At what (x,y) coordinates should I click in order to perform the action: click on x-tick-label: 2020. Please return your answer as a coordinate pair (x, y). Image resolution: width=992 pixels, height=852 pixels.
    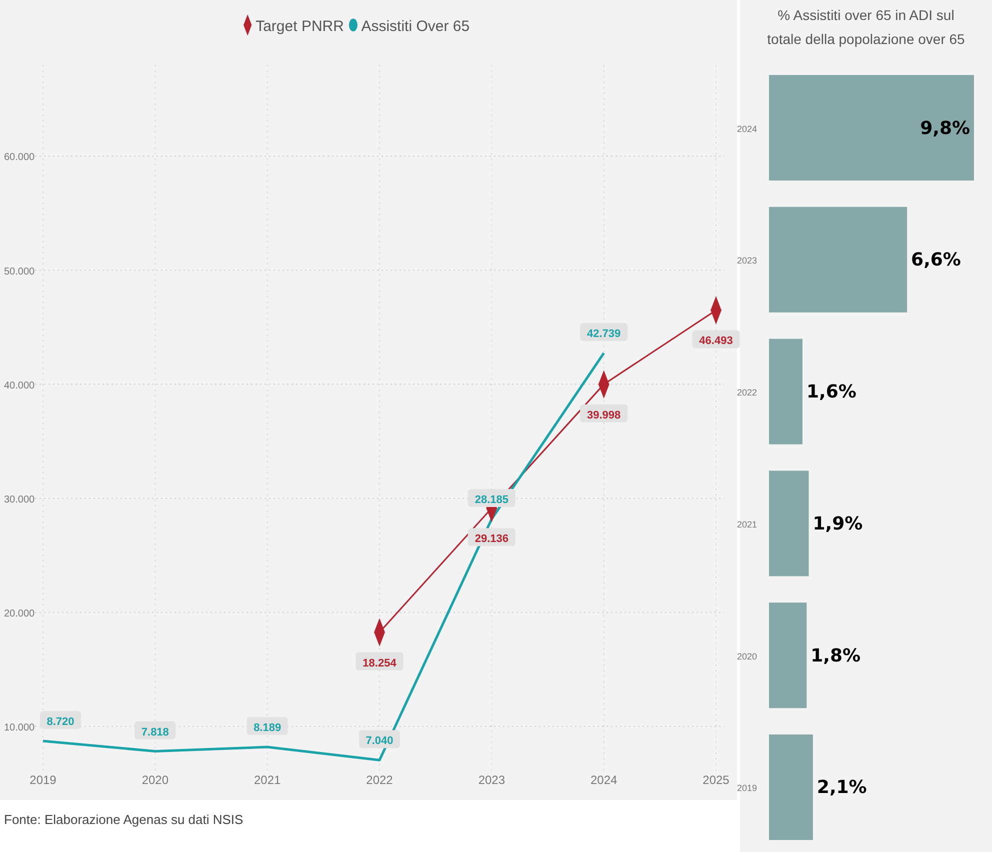
    Looking at the image, I should click on (155, 780).